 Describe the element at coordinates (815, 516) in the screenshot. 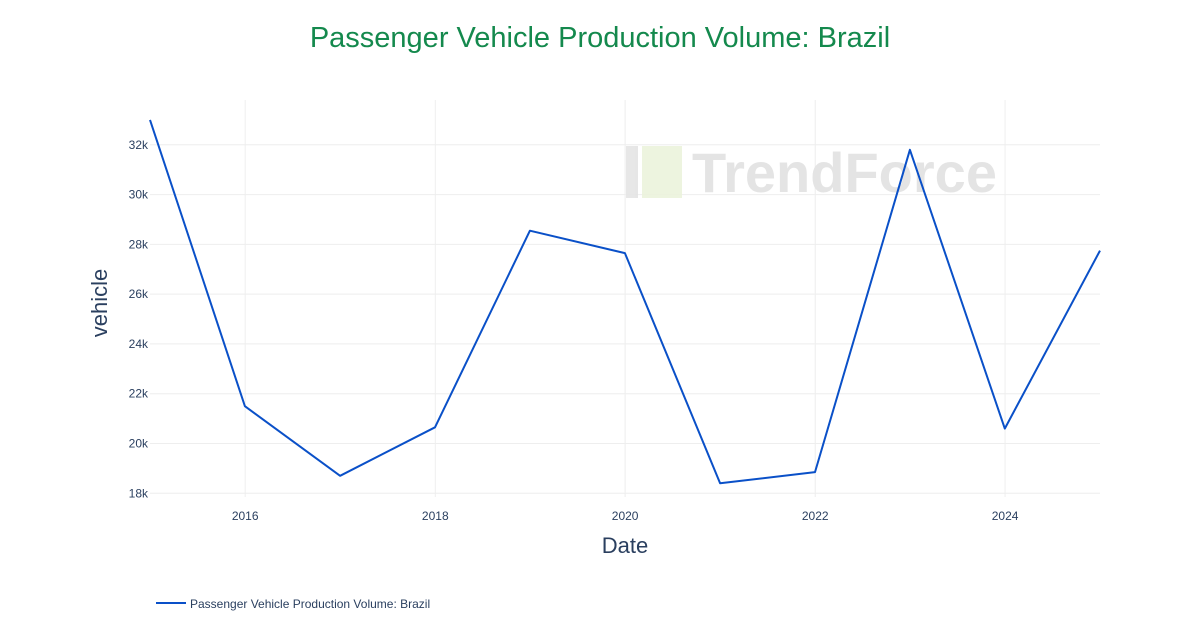

I see `x-tick-label: 2022` at that location.